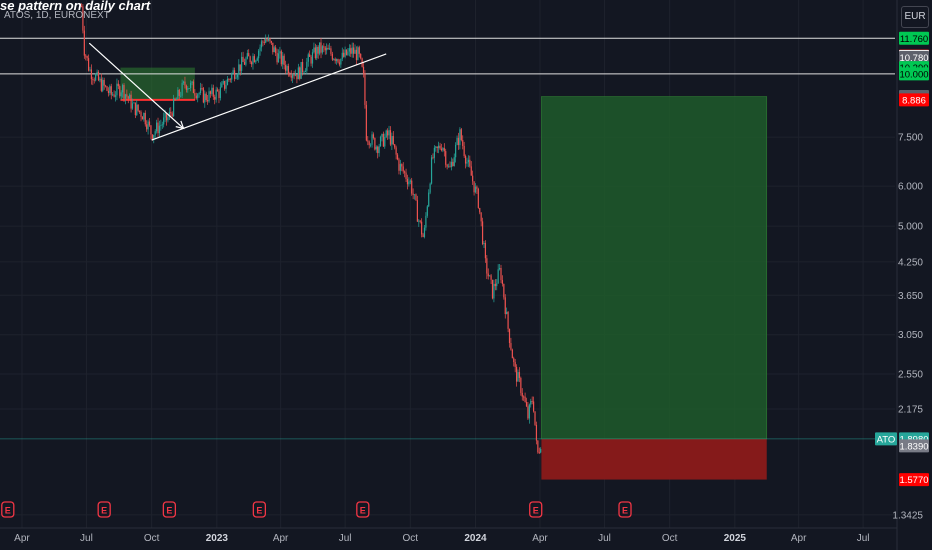 The image size is (932, 550). I want to click on y-tick-label: 2.550, so click(910, 375).